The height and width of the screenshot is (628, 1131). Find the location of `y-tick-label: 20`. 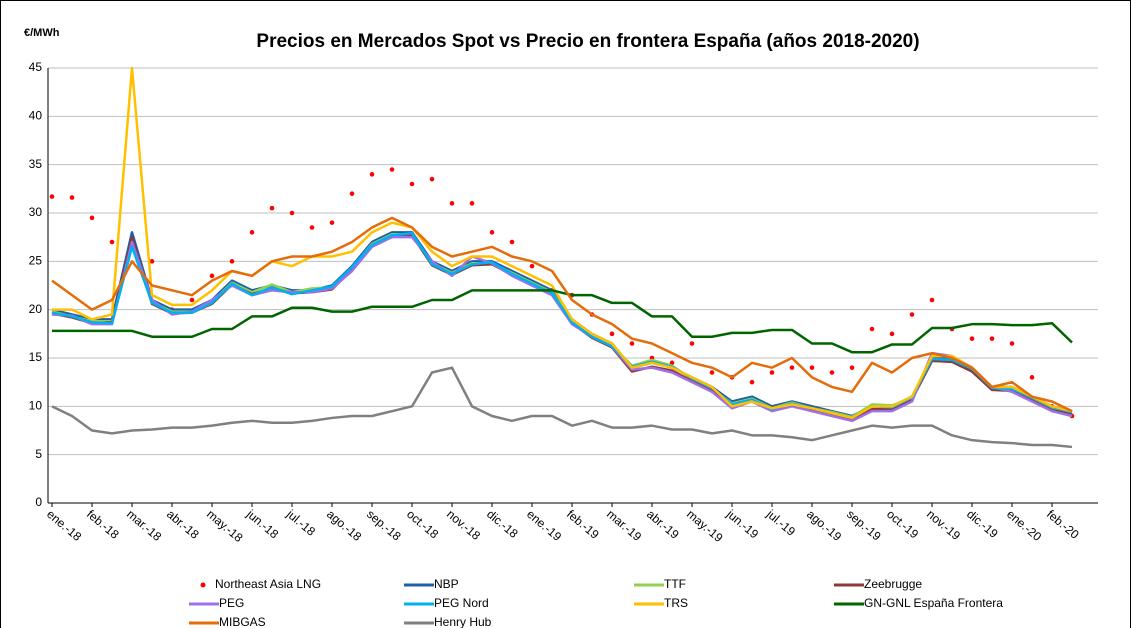

y-tick-label: 20 is located at coordinates (36, 309).